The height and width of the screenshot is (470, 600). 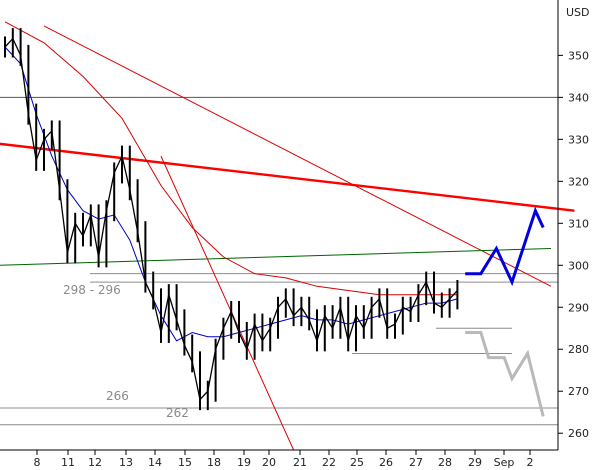 I want to click on level-label-0: 298 - 296, so click(x=92, y=290).